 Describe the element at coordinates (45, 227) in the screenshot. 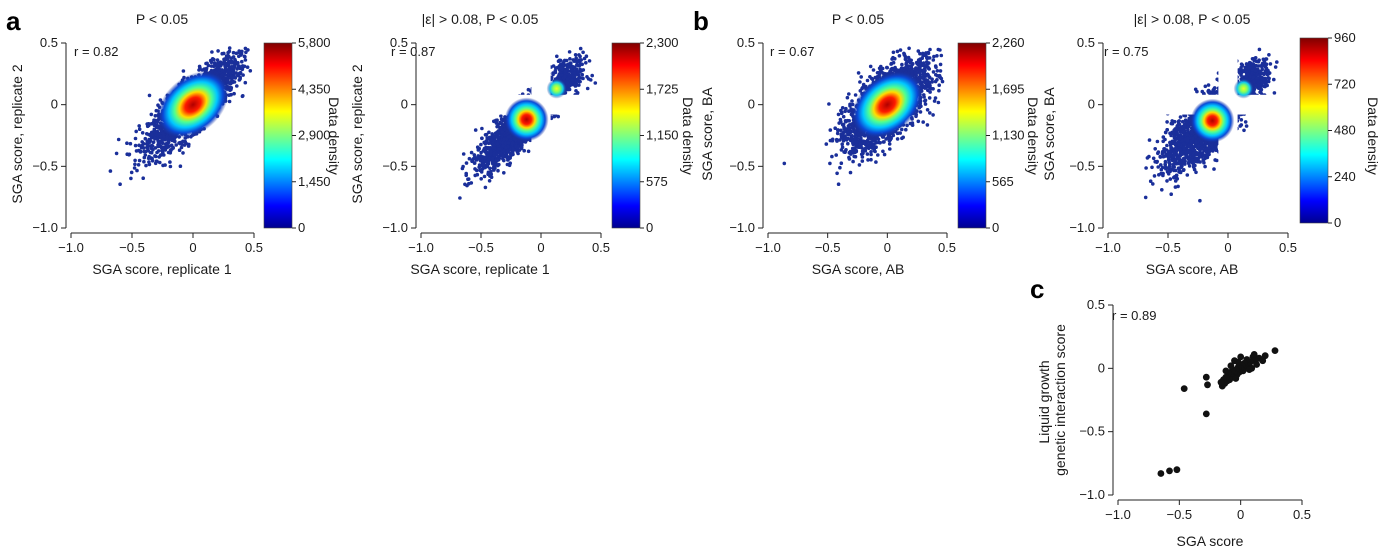

I see `y-tick-label: −1.0` at that location.